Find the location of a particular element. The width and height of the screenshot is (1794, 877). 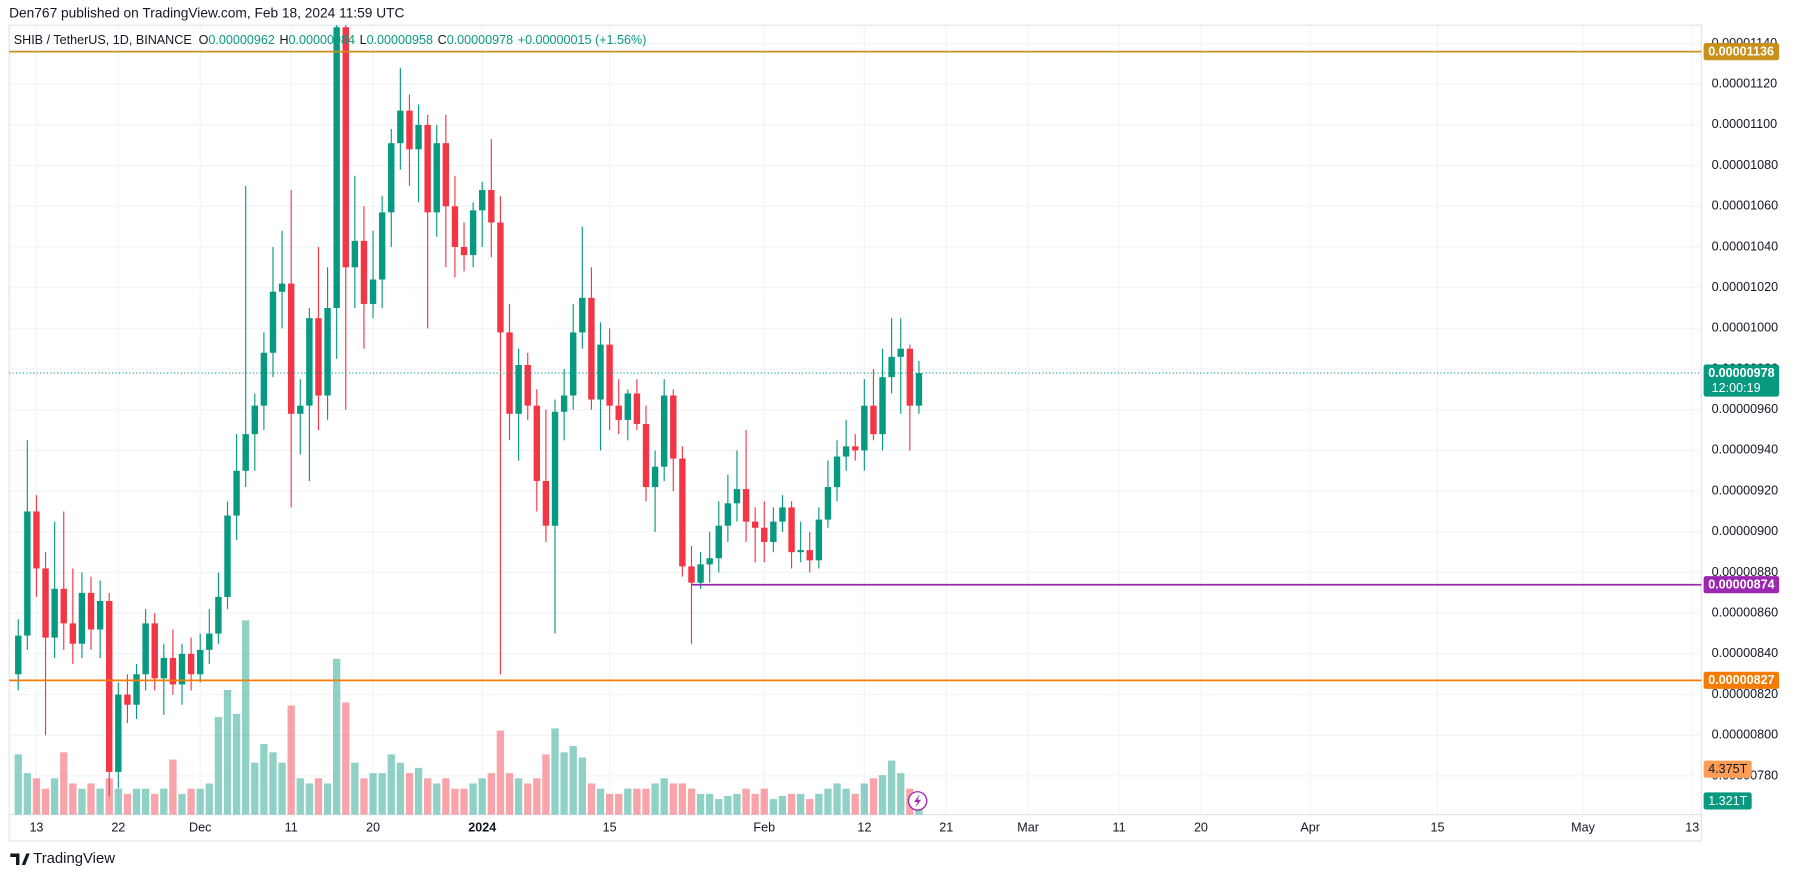

y-tick-label: 0.00001000 is located at coordinates (1745, 328).